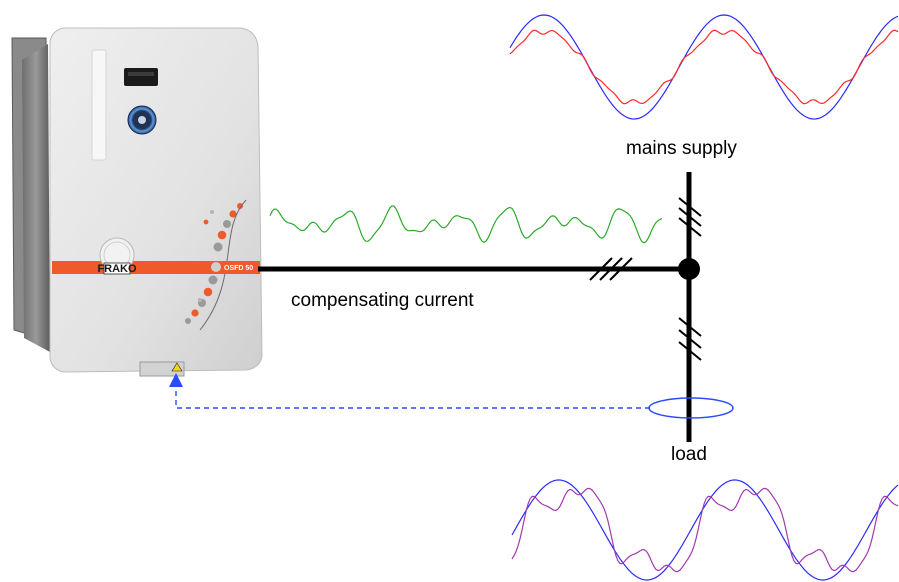 The image size is (899, 582). I want to click on load-current-wave, so click(705, 530).